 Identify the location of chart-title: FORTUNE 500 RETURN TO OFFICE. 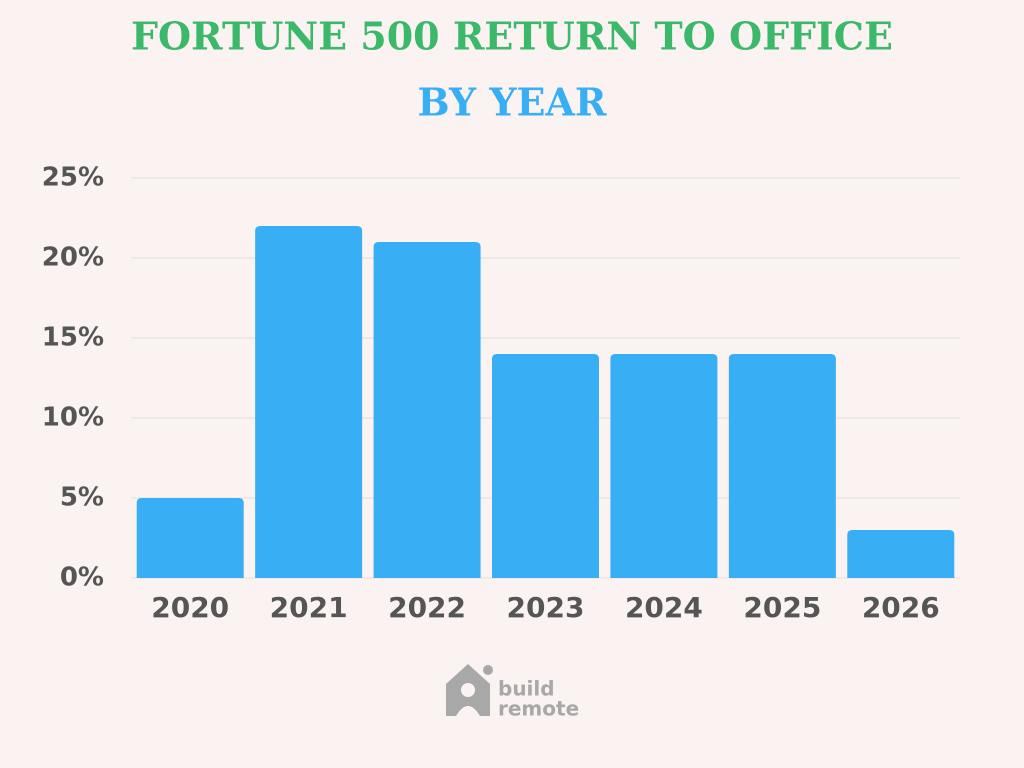
(512, 36).